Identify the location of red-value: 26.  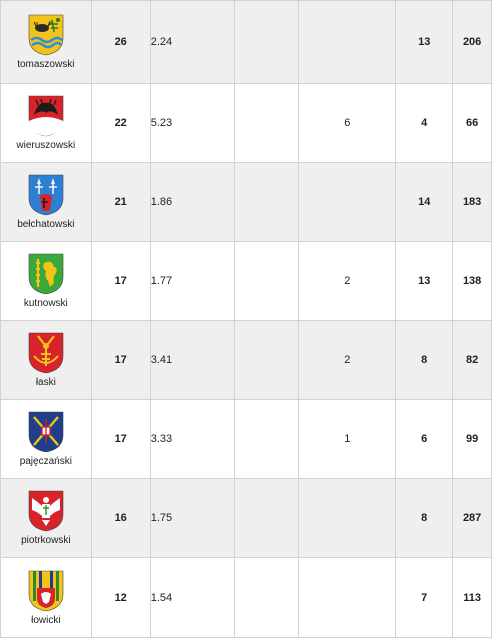
(120, 42).